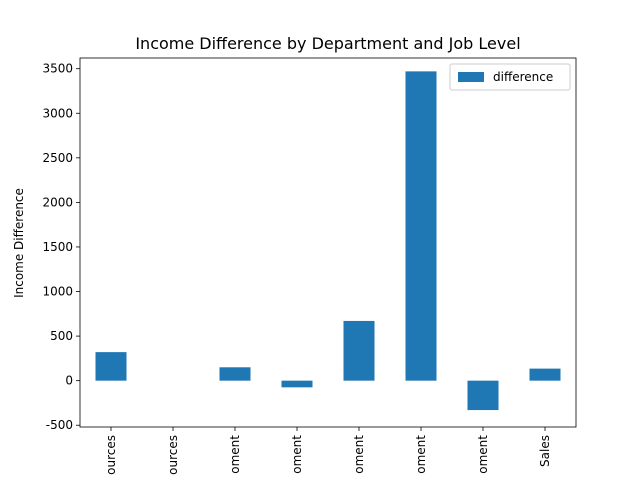  Describe the element at coordinates (57, 202) in the screenshot. I see `y-tick-label: 2000` at that location.